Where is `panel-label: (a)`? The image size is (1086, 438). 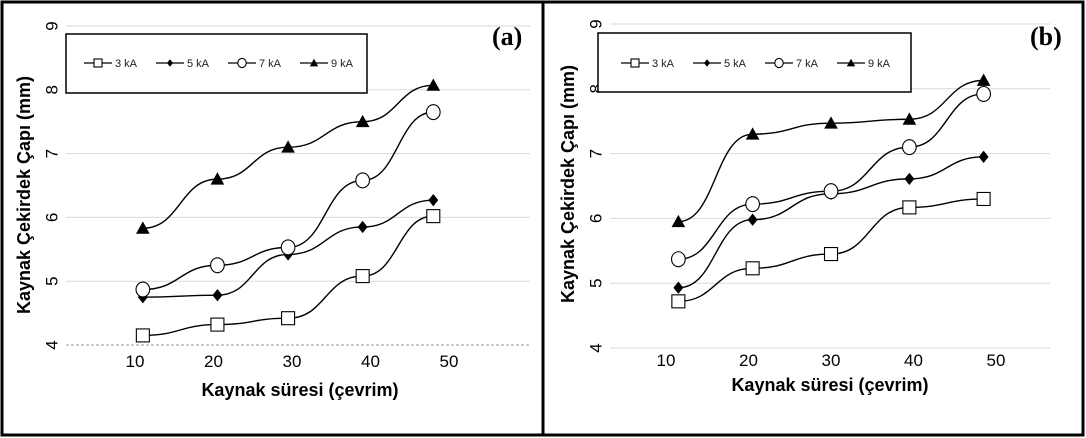 panel-label: (a) is located at coordinates (507, 36).